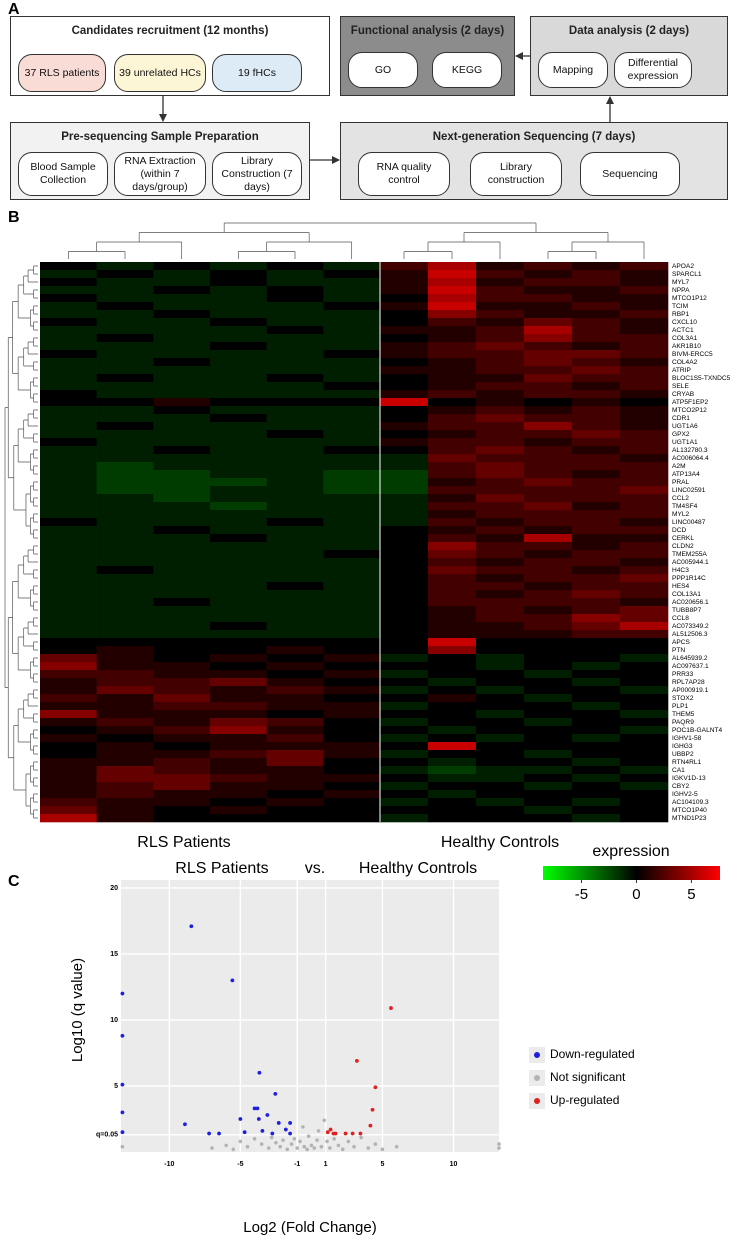  I want to click on row-label: H4C3, so click(680, 570).